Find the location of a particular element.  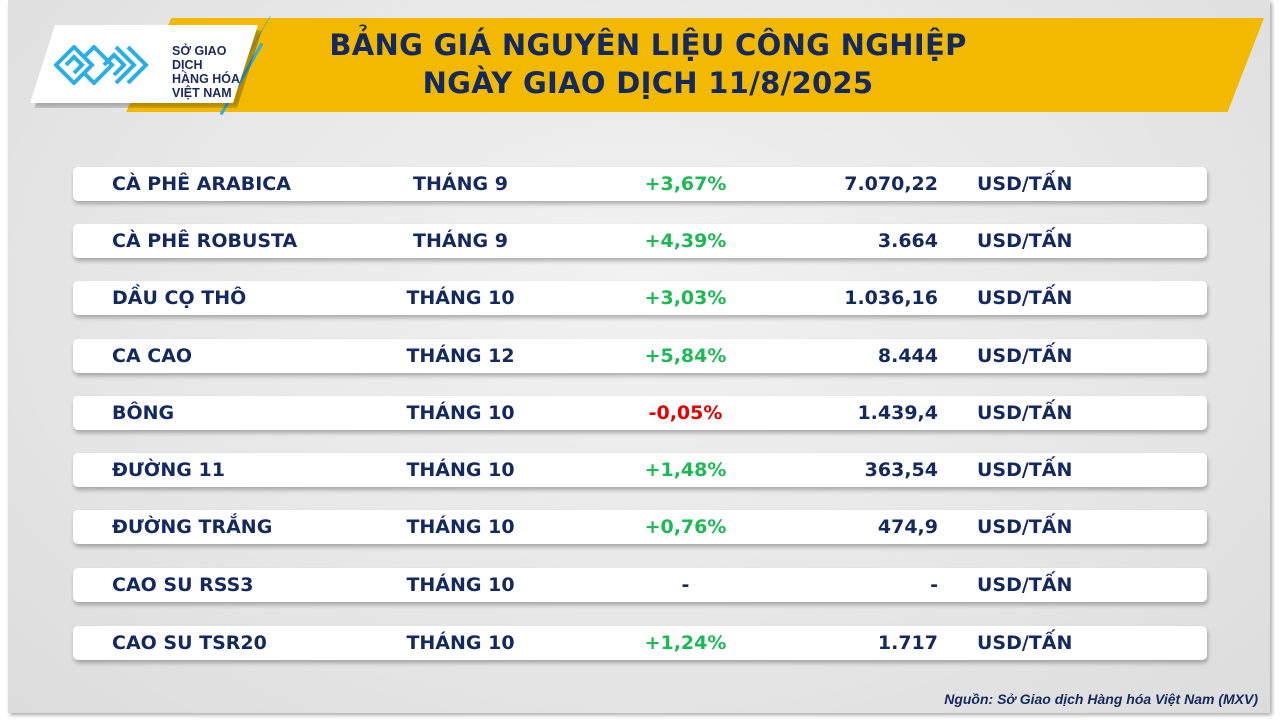

table-row: CAO SU RSS3 THÁNG 10 - - USD/TẤN is located at coordinates (640, 585).